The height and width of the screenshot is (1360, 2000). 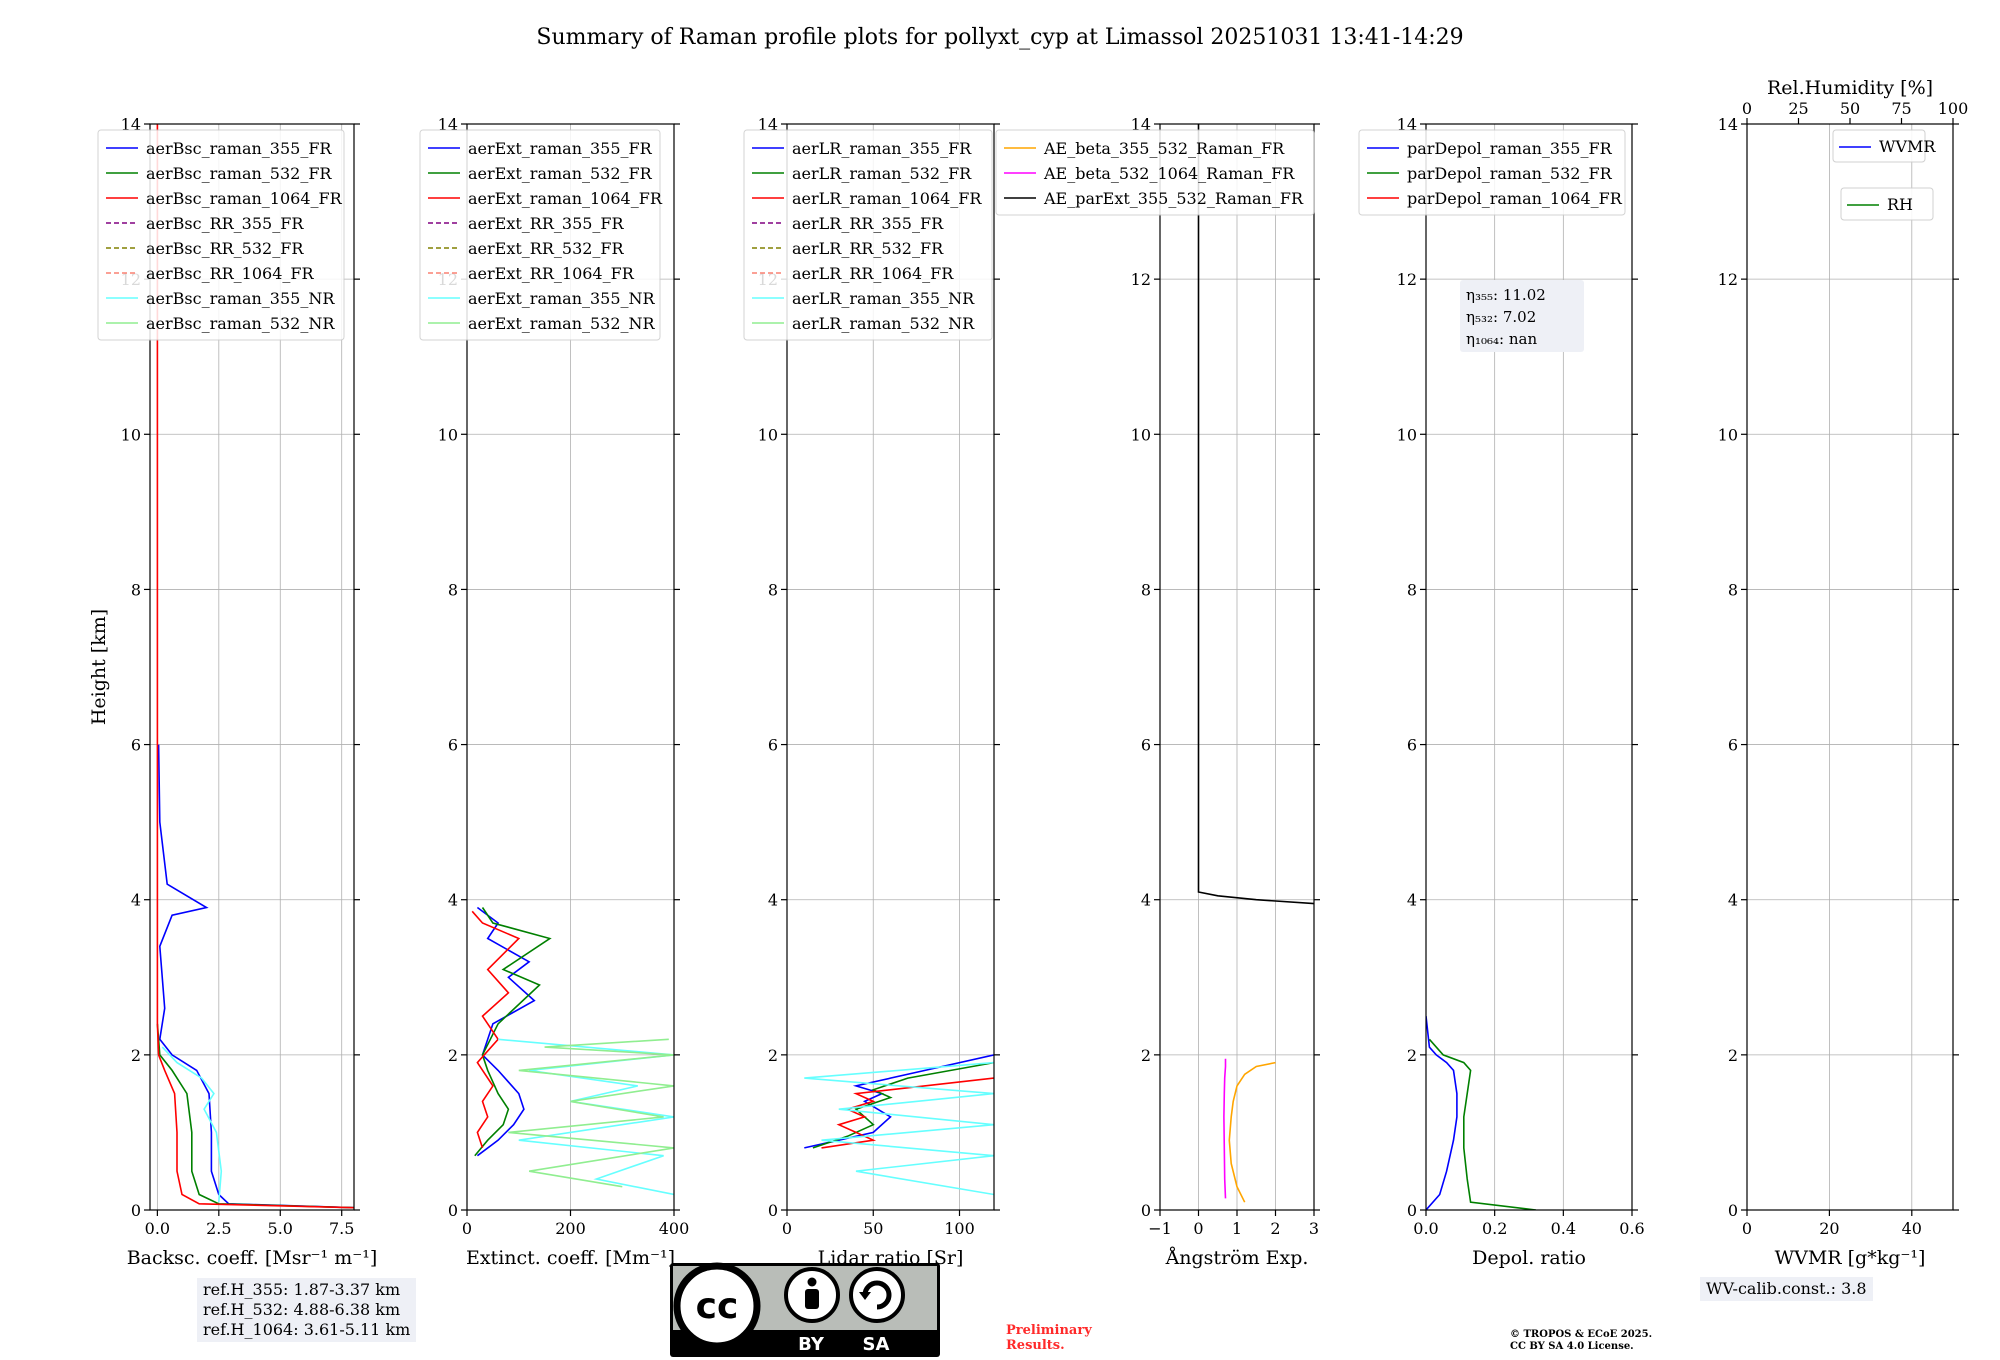 I want to click on cc-by-sa-logo: cc BY SA, so click(x=805, y=1309).